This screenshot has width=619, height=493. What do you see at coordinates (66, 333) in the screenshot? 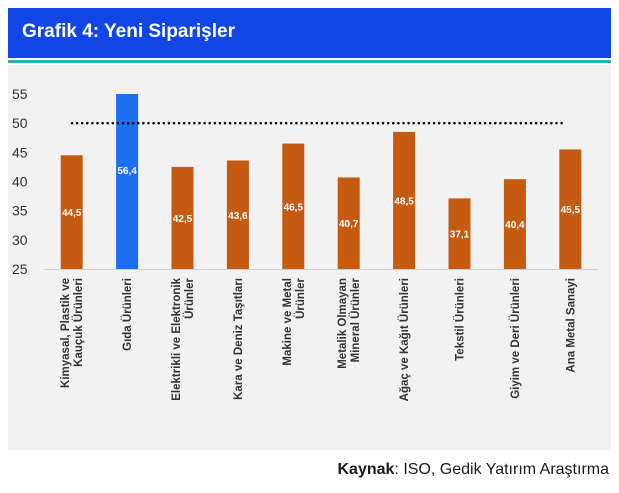
I see `x-tick-label: Kimyasal, Plastik ve` at bounding box center [66, 333].